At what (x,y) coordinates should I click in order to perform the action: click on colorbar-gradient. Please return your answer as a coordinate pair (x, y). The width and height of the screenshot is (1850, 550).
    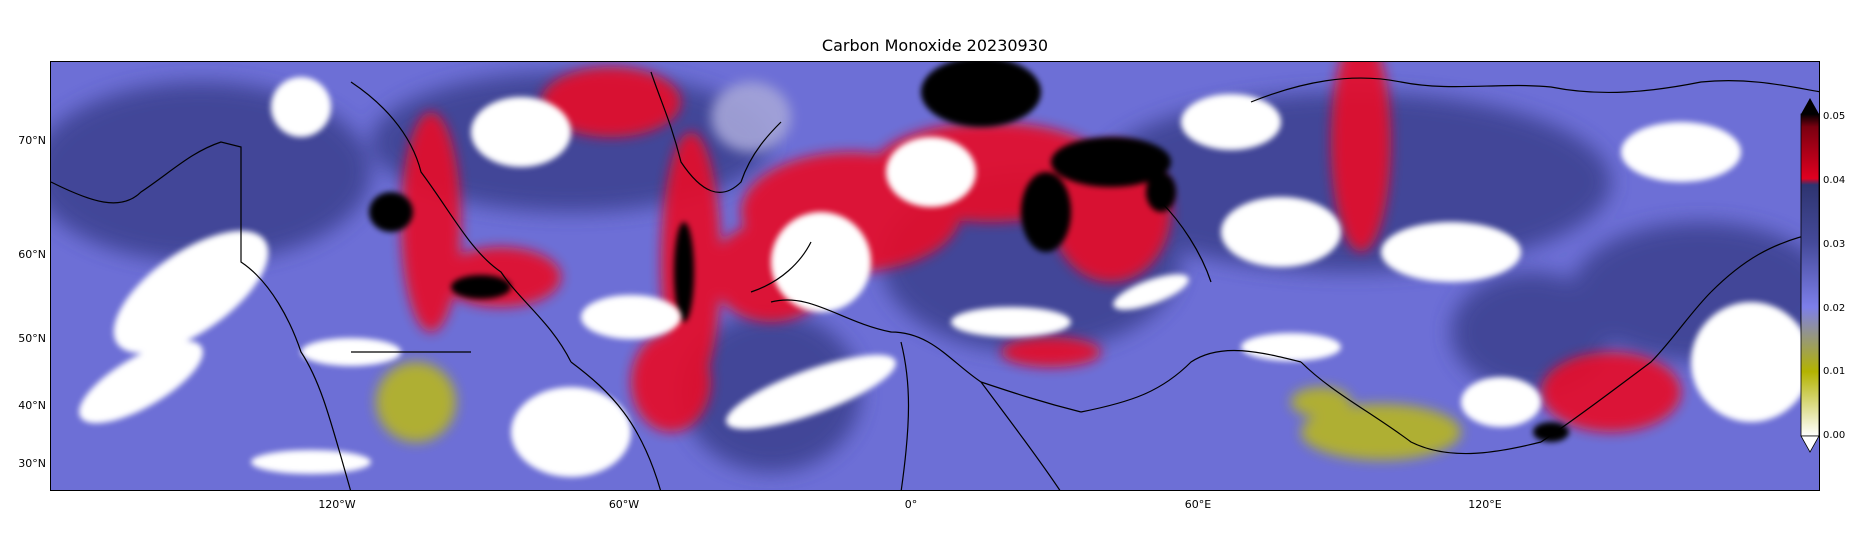
    Looking at the image, I should click on (1810, 275).